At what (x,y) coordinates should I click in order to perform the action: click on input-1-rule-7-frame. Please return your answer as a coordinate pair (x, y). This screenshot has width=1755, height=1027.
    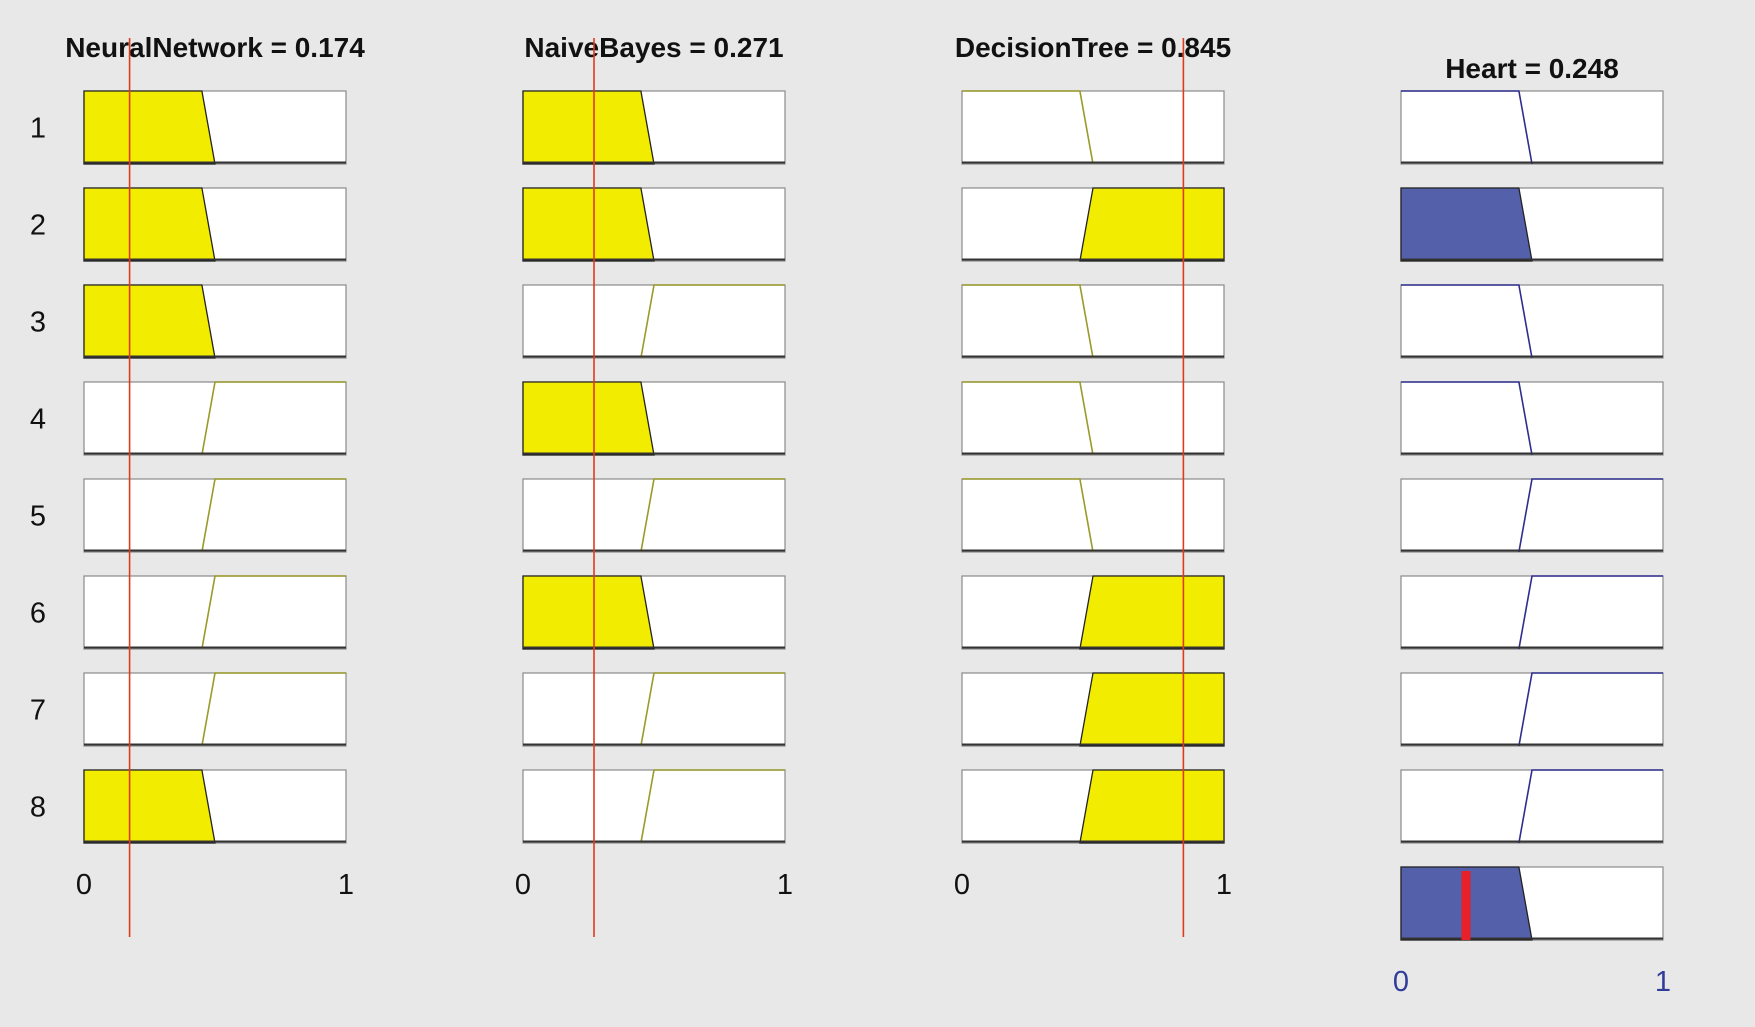
    Looking at the image, I should click on (215, 709).